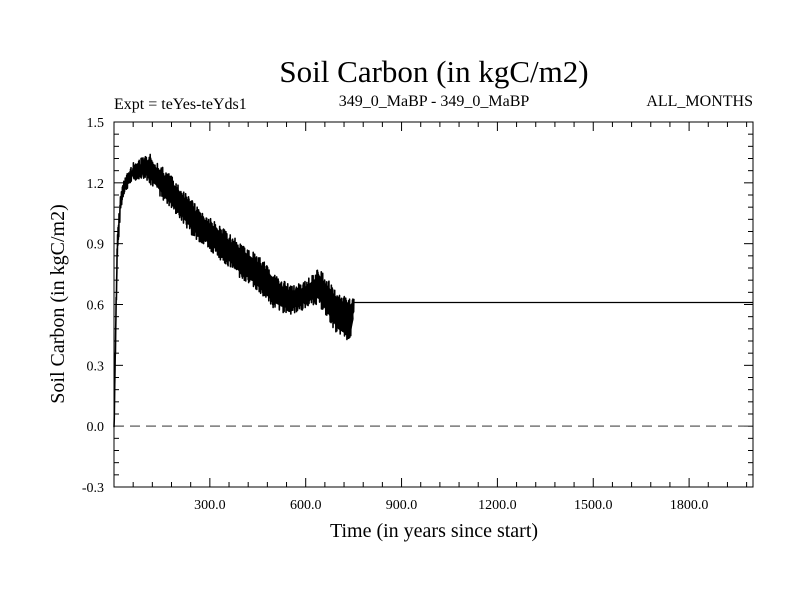 The height and width of the screenshot is (600, 800). I want to click on subtitle-period: 349_0_MaBP - 349_0_MaBP, so click(434, 101).